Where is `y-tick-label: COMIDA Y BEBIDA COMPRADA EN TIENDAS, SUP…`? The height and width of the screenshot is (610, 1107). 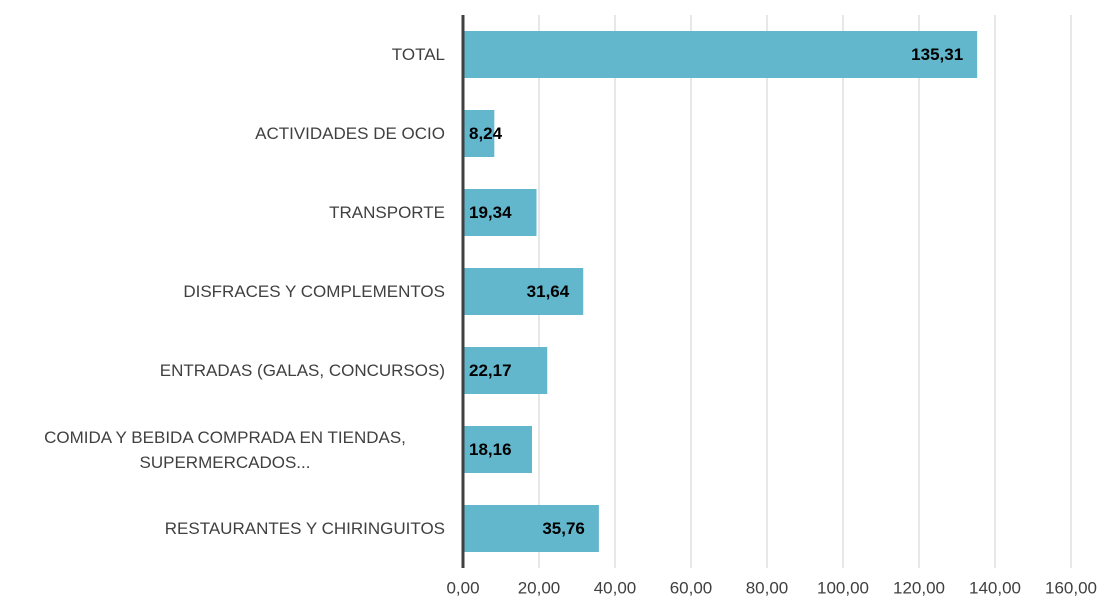 y-tick-label: COMIDA Y BEBIDA COMPRADA EN TIENDAS, SUP… is located at coordinates (225, 449).